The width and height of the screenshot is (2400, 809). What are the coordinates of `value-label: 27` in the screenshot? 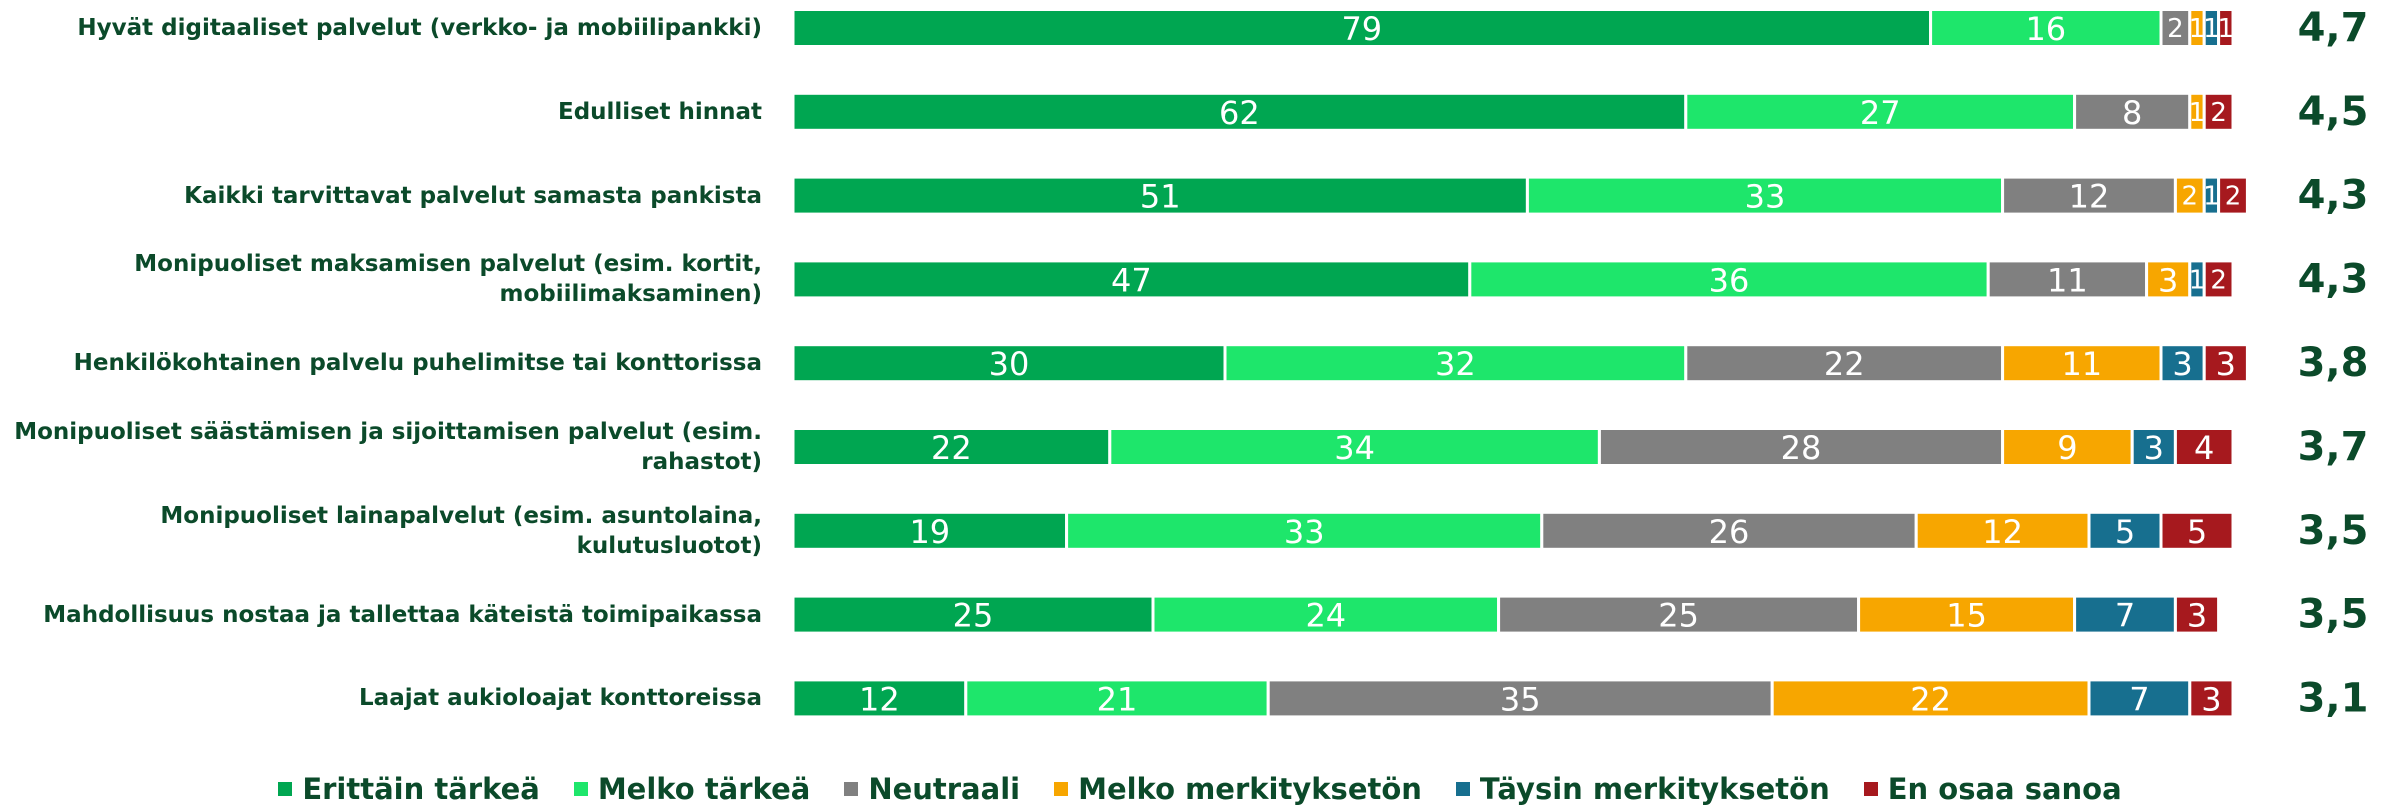 It's located at (1880, 113).